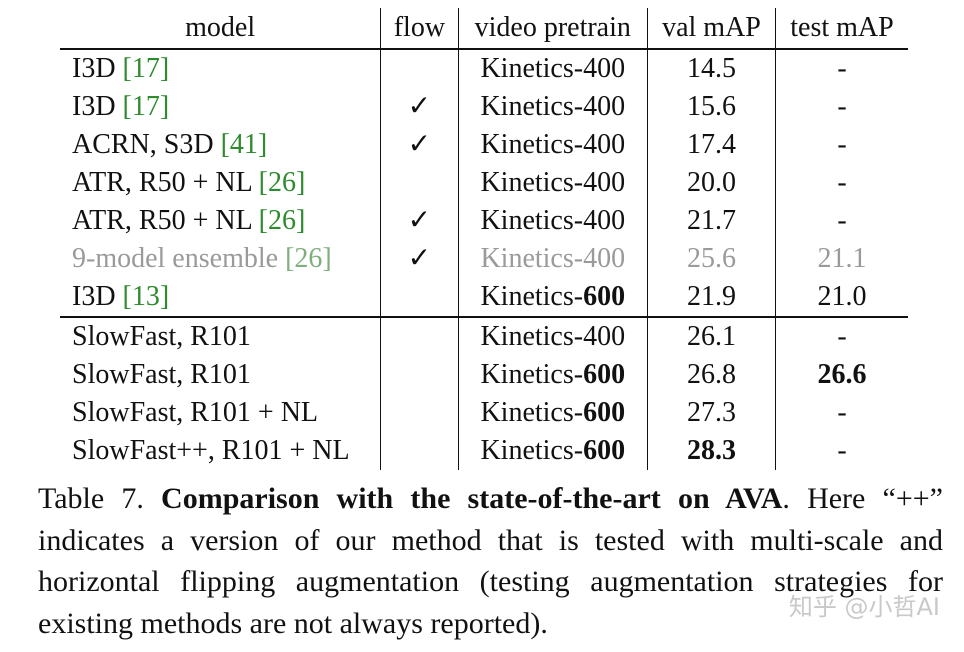 The height and width of the screenshot is (652, 964). Describe the element at coordinates (711, 297) in the screenshot. I see `val-map-cell: 21.9` at that location.